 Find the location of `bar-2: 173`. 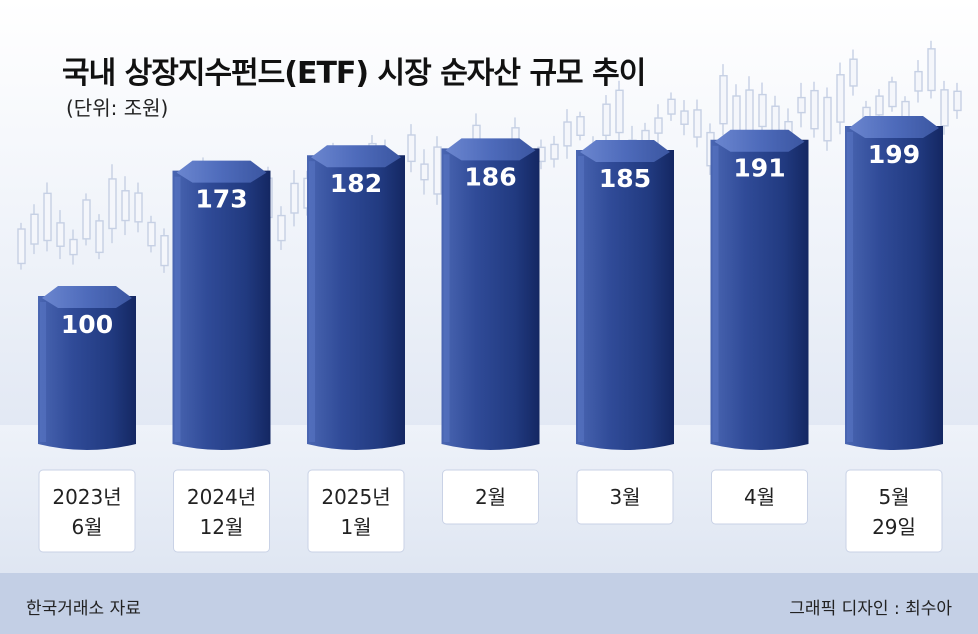

bar-2: 173 is located at coordinates (221, 305).